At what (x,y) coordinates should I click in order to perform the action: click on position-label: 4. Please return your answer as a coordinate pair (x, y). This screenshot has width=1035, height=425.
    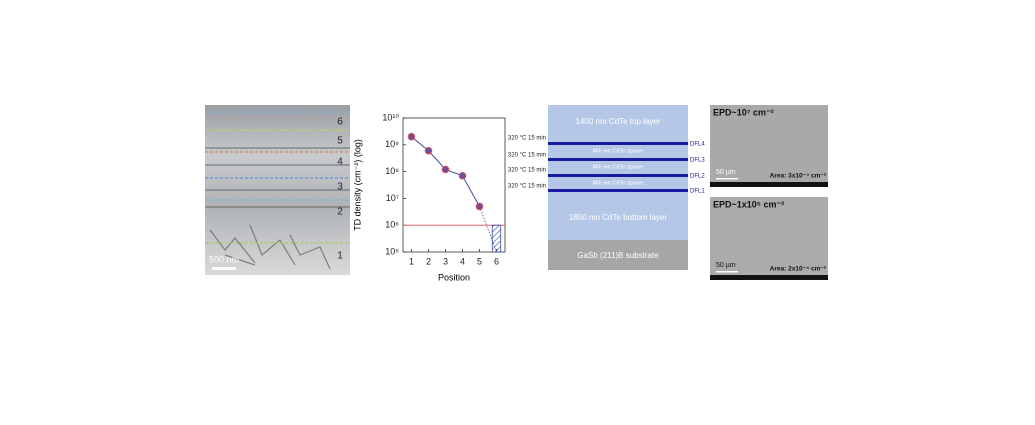
    Looking at the image, I should click on (340, 162).